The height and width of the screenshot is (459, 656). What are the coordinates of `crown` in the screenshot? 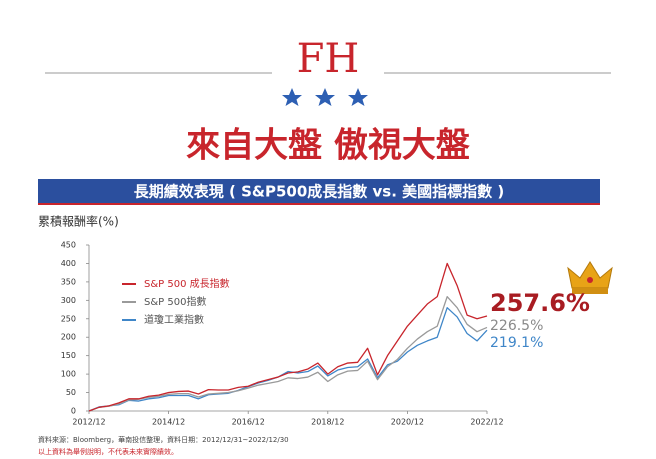 It's located at (590, 277).